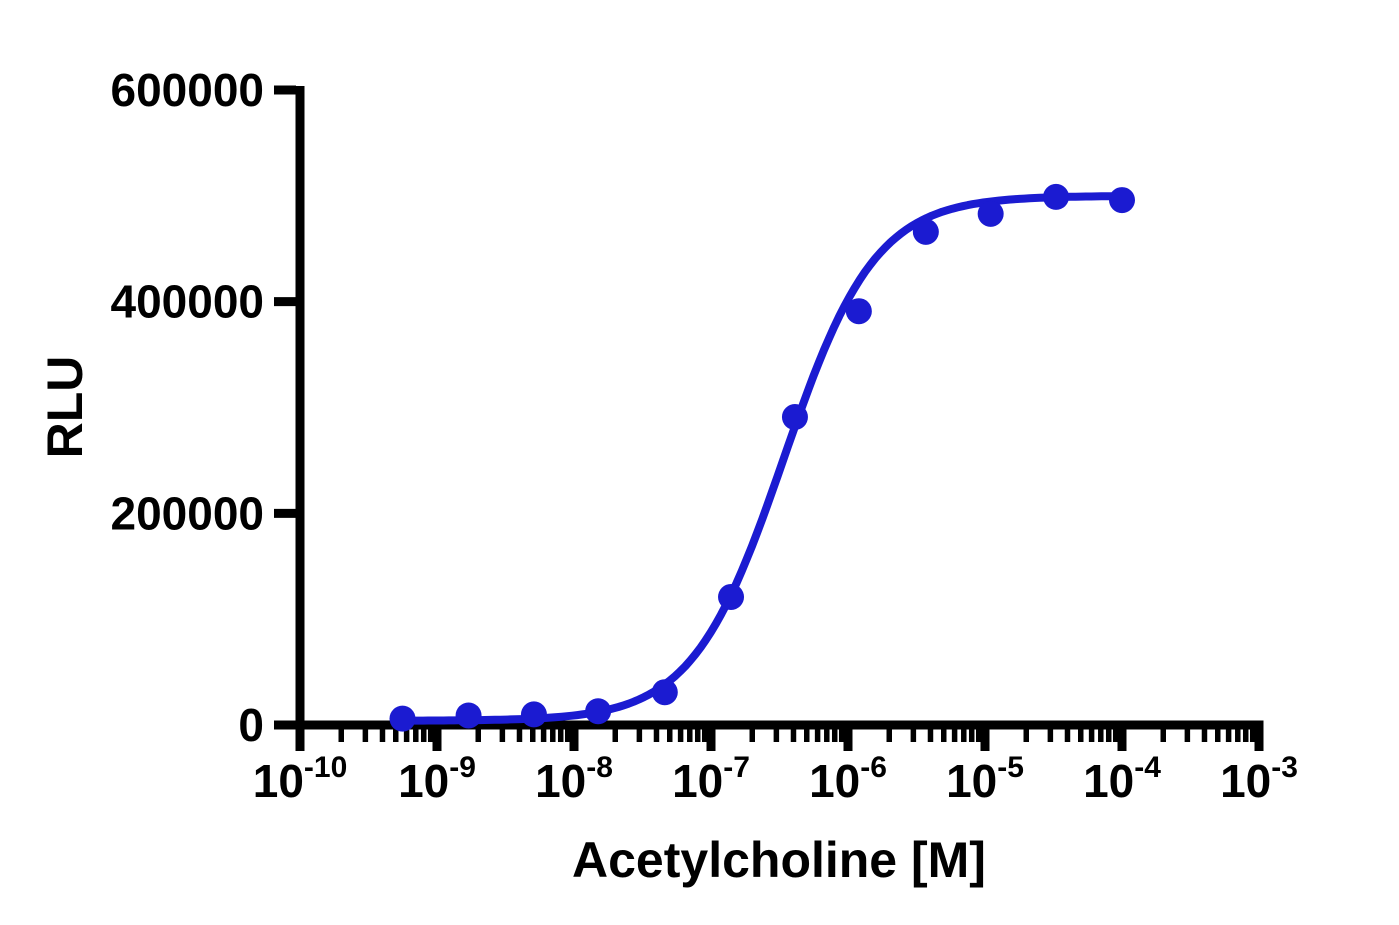 The width and height of the screenshot is (1399, 925). What do you see at coordinates (797, 735) in the screenshot?
I see `x-minor-ticks` at bounding box center [797, 735].